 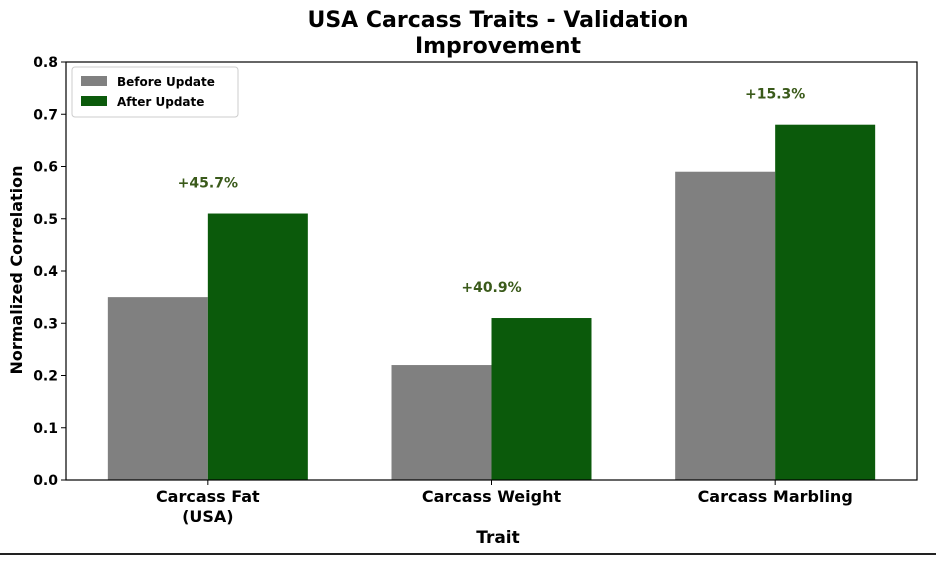 What do you see at coordinates (45, 220) in the screenshot?
I see `y-tick-label-5: 0.5` at bounding box center [45, 220].